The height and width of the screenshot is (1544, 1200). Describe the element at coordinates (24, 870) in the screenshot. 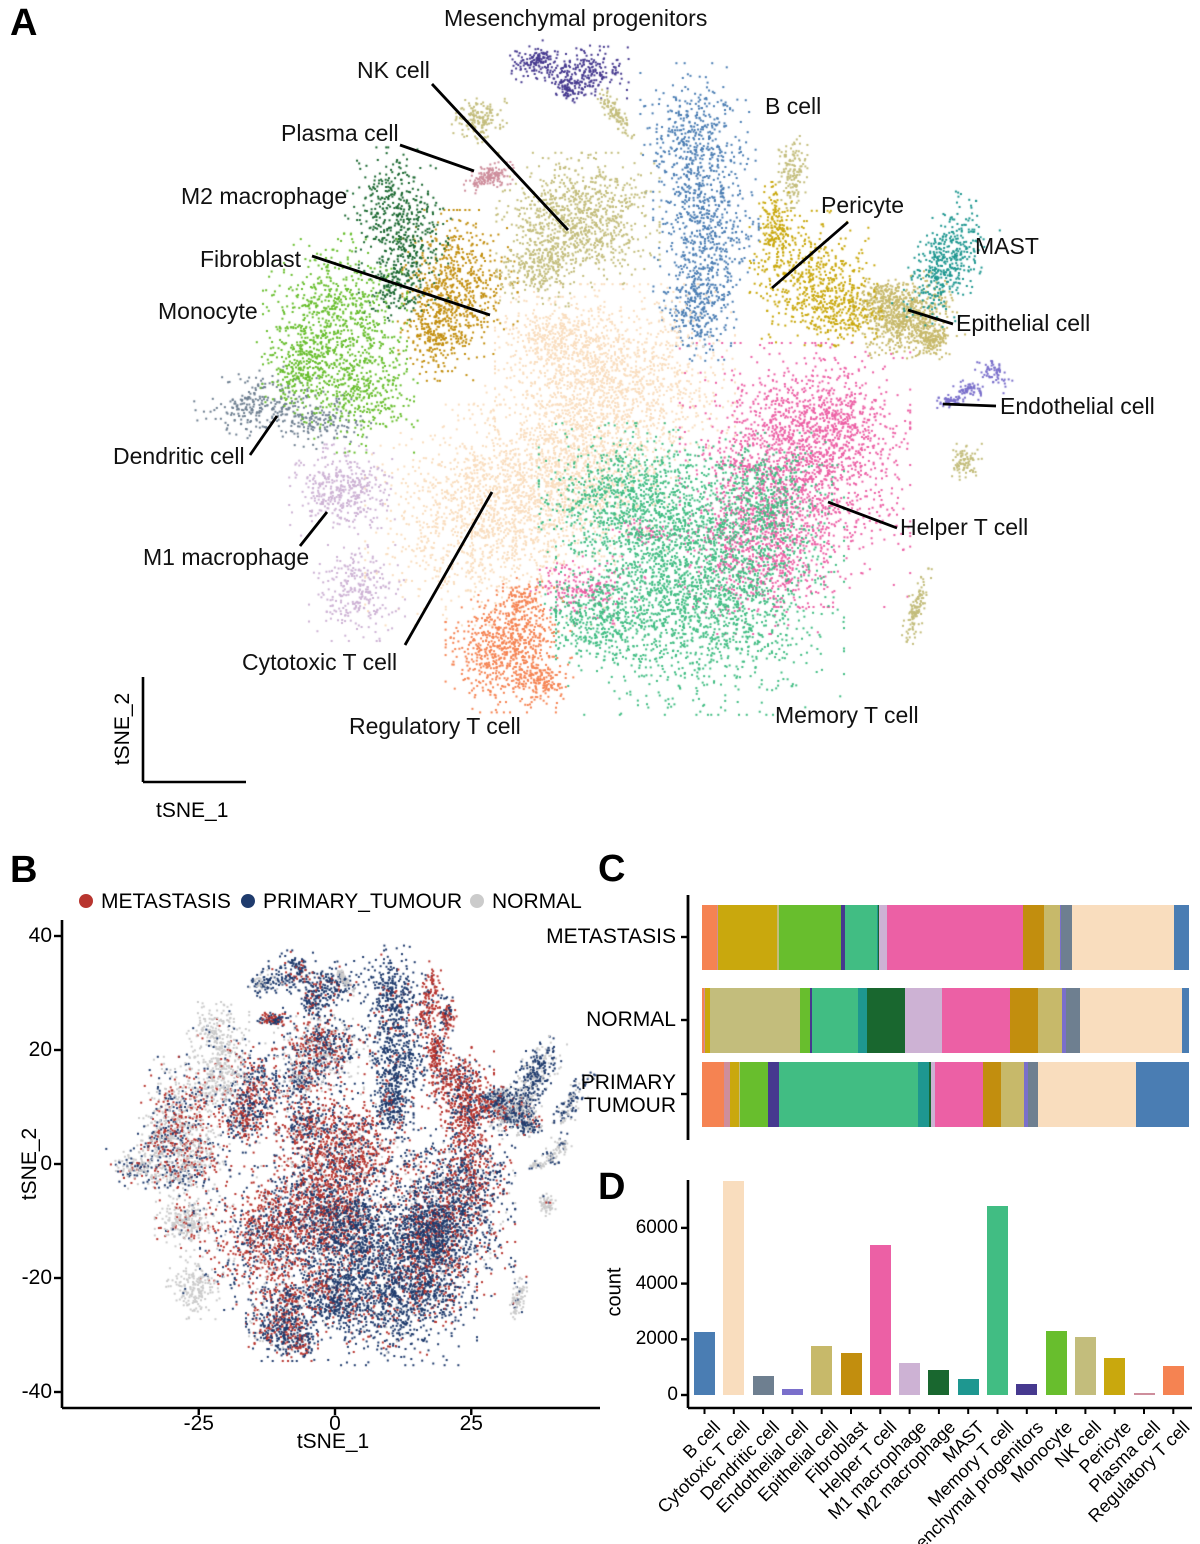

I see `panel-b-letter: B` at that location.